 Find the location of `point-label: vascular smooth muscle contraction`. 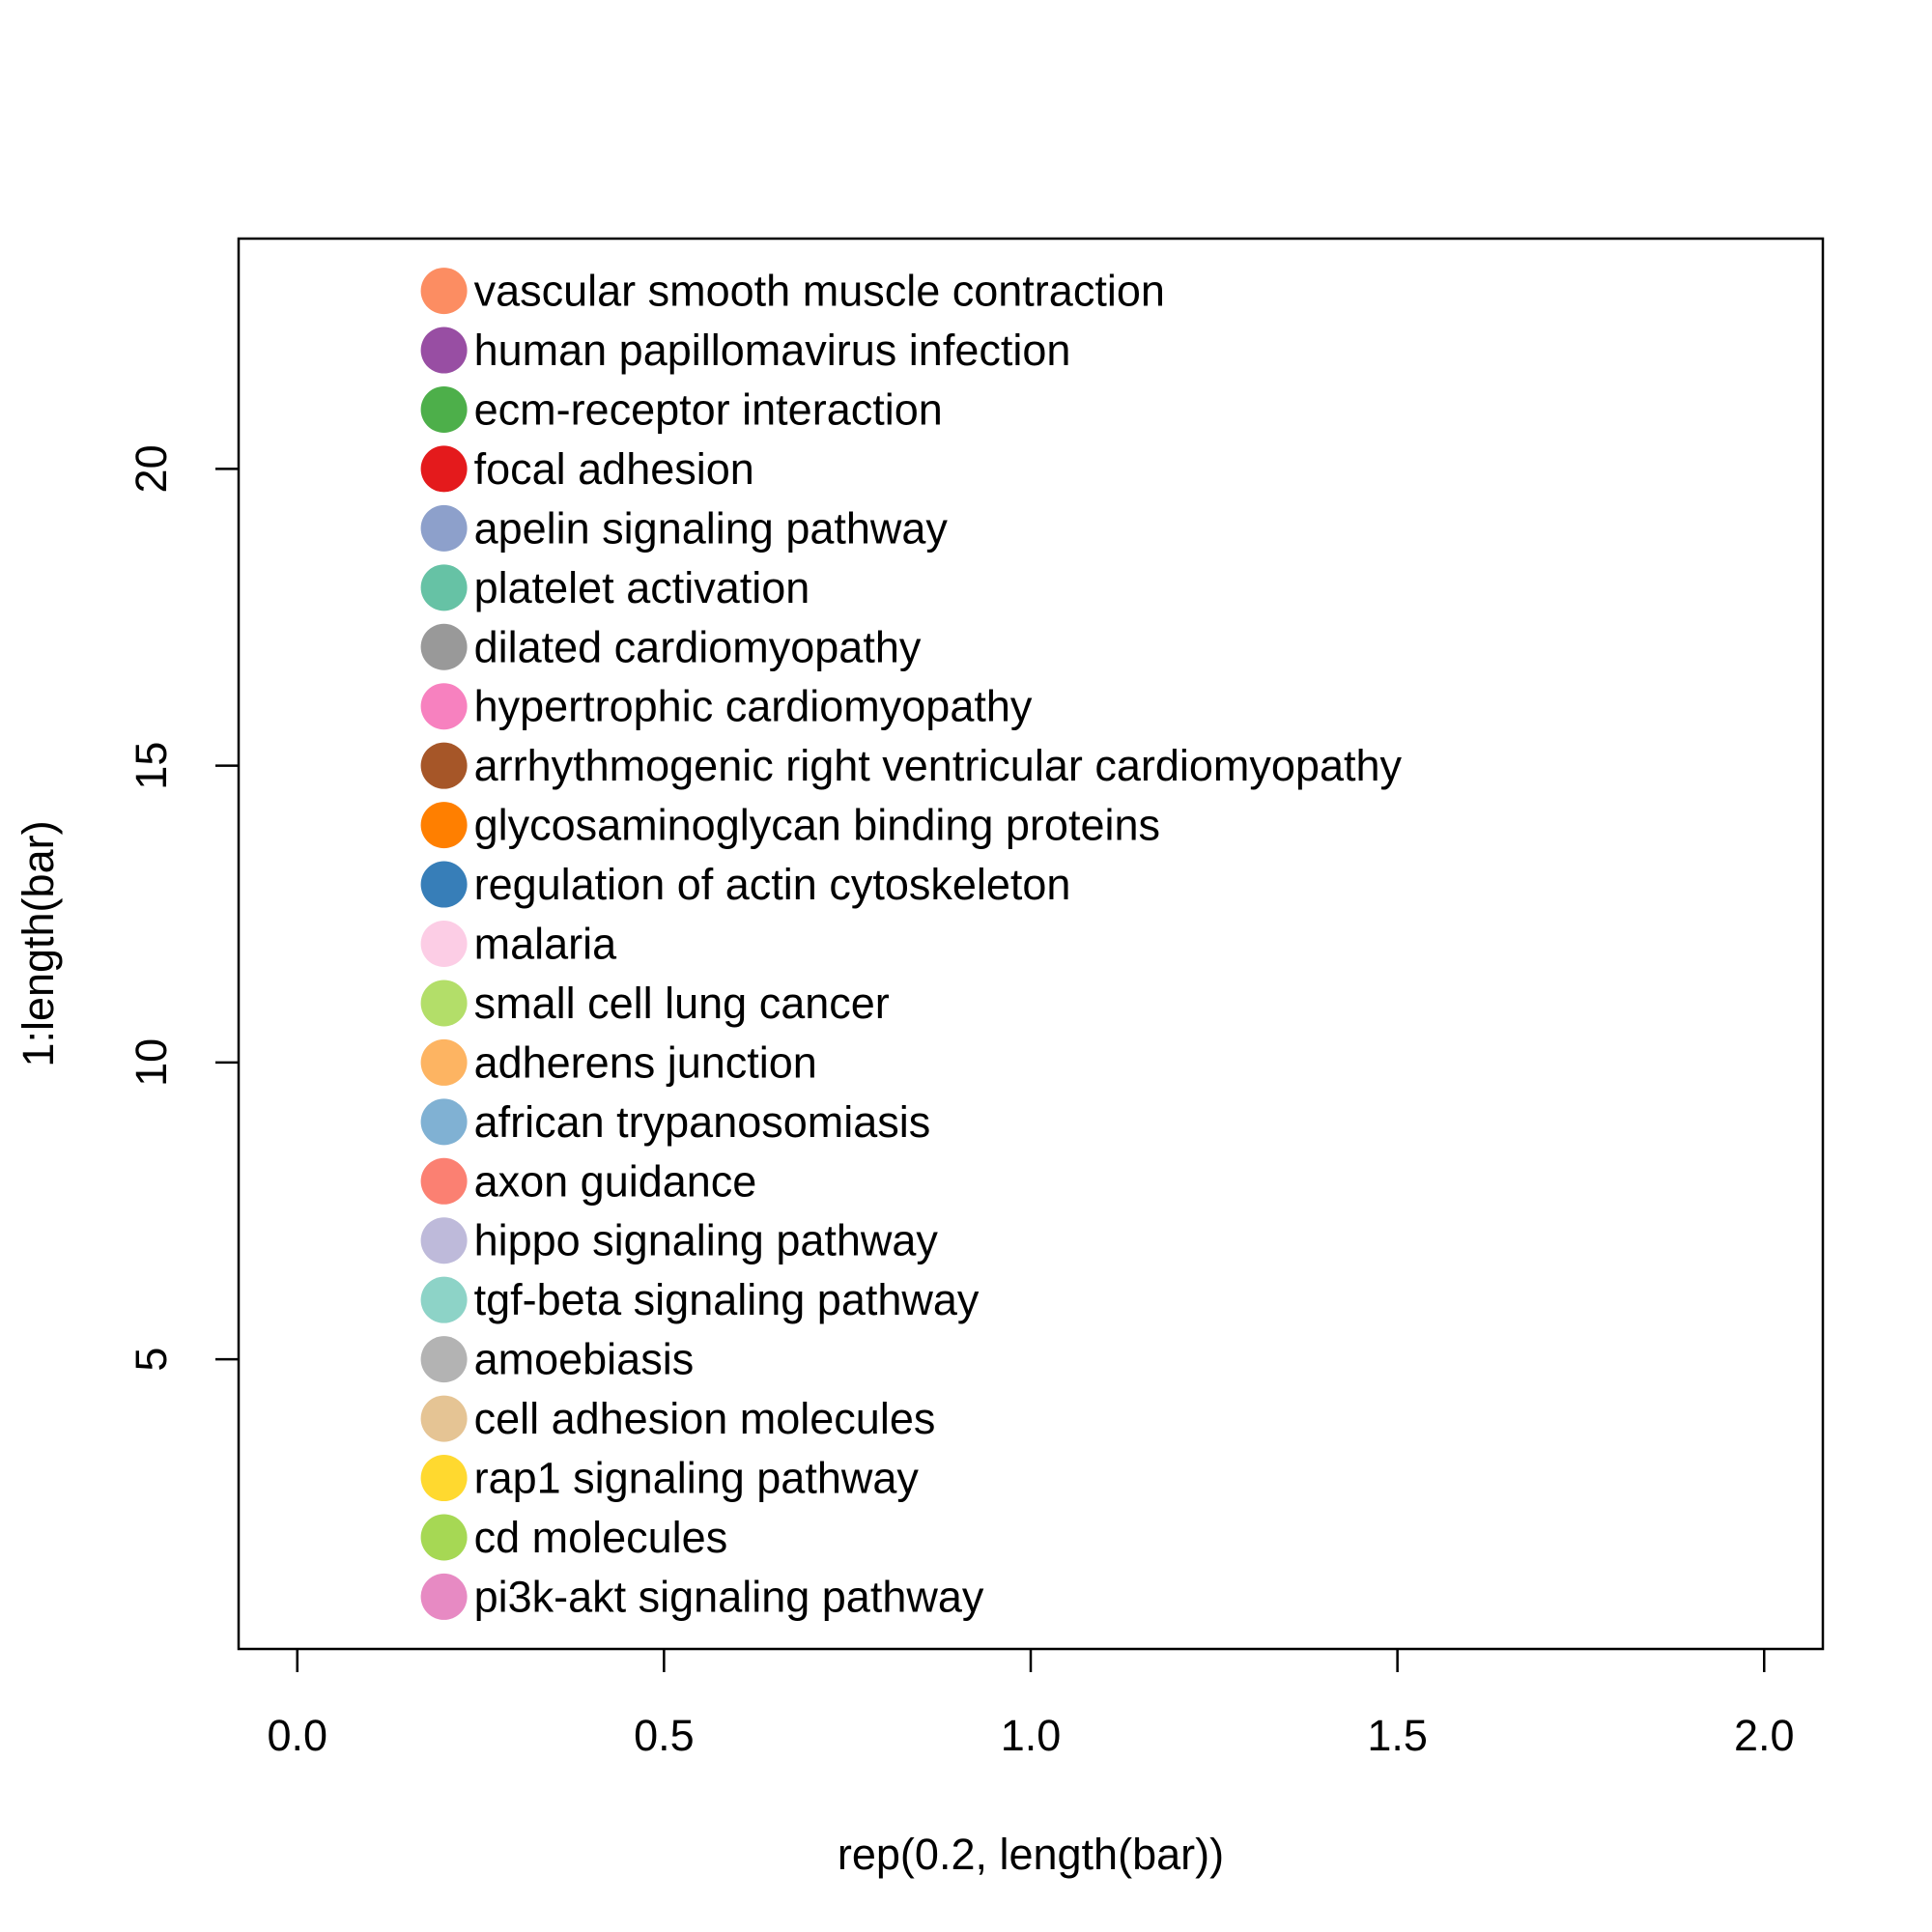

point-label: vascular smooth muscle contraction is located at coordinates (819, 291).